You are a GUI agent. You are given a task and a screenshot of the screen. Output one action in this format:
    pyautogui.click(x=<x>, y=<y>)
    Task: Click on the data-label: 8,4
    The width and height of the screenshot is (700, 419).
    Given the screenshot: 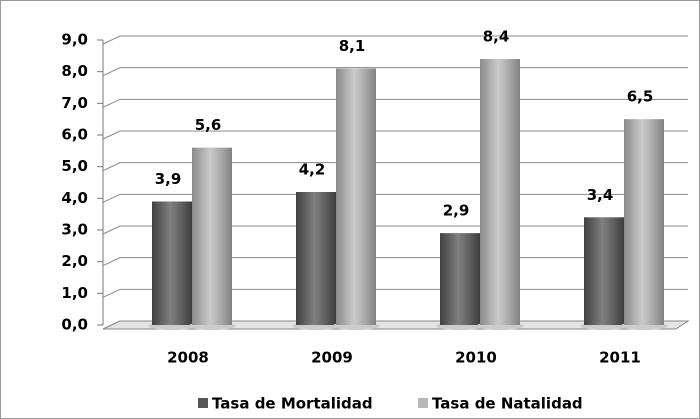 What is the action you would take?
    pyautogui.click(x=496, y=37)
    